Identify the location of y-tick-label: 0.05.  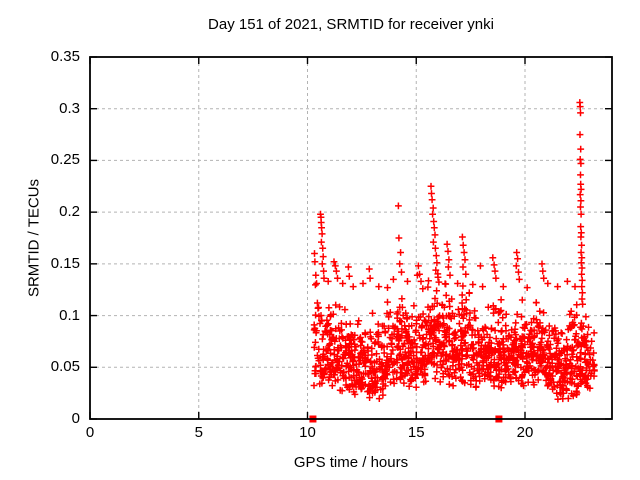
(65, 367).